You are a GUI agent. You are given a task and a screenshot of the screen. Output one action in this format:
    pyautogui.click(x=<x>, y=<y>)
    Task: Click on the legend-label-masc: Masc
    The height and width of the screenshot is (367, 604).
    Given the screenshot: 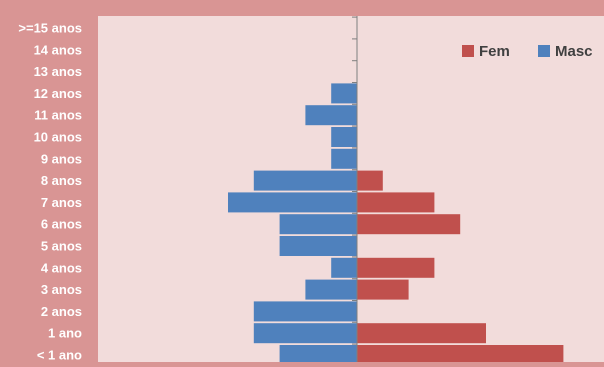 What is the action you would take?
    pyautogui.click(x=574, y=51)
    